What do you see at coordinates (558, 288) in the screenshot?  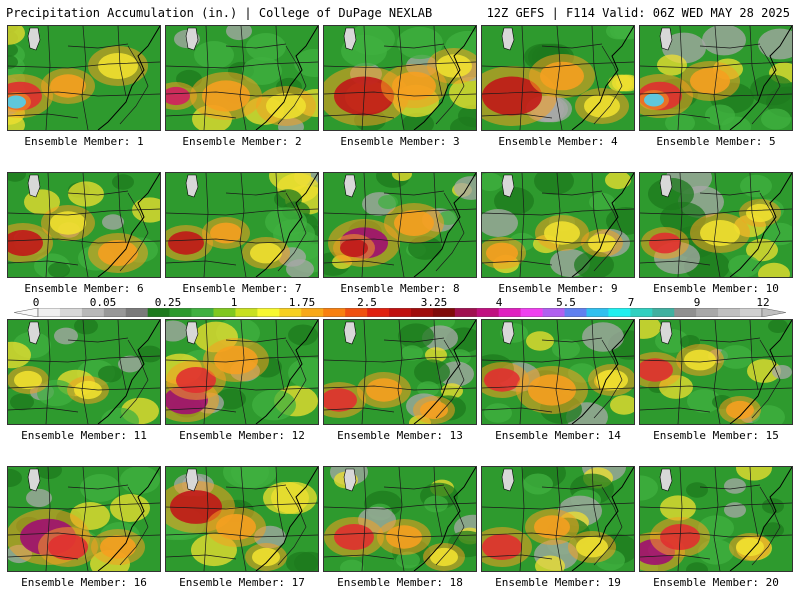 I see `ensemble-member-label: Ensemble Member: 9` at bounding box center [558, 288].